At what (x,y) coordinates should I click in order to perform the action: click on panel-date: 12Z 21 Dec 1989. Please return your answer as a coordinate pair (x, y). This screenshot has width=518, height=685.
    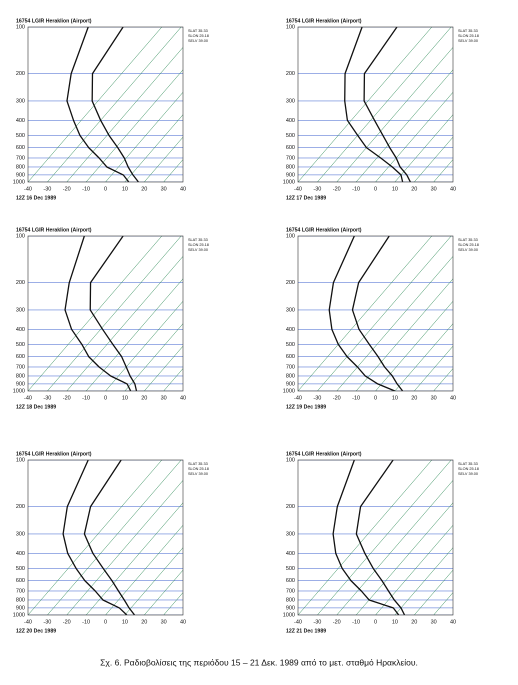
    Looking at the image, I should click on (306, 631).